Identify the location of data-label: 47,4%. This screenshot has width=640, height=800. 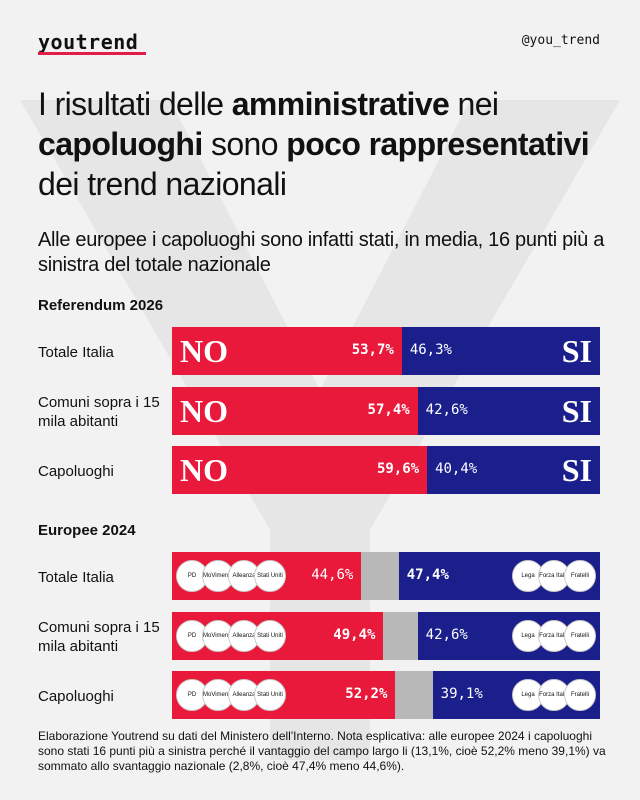
(427, 575).